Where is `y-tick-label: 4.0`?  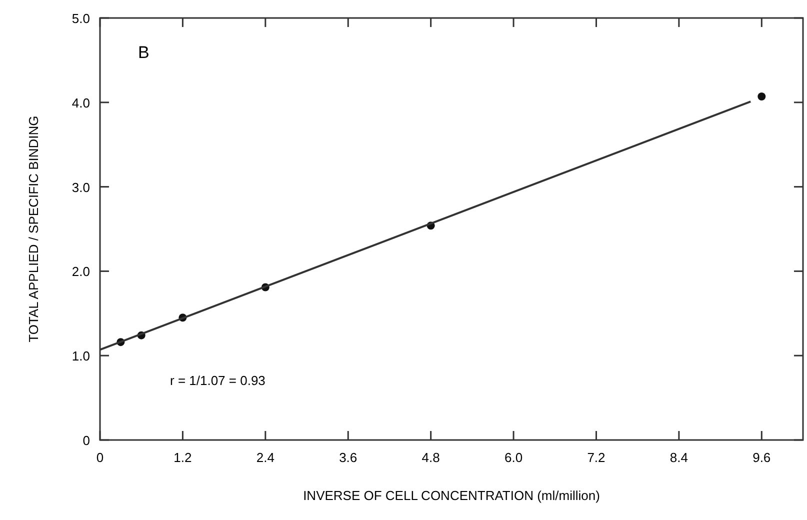
y-tick-label: 4.0 is located at coordinates (81, 102).